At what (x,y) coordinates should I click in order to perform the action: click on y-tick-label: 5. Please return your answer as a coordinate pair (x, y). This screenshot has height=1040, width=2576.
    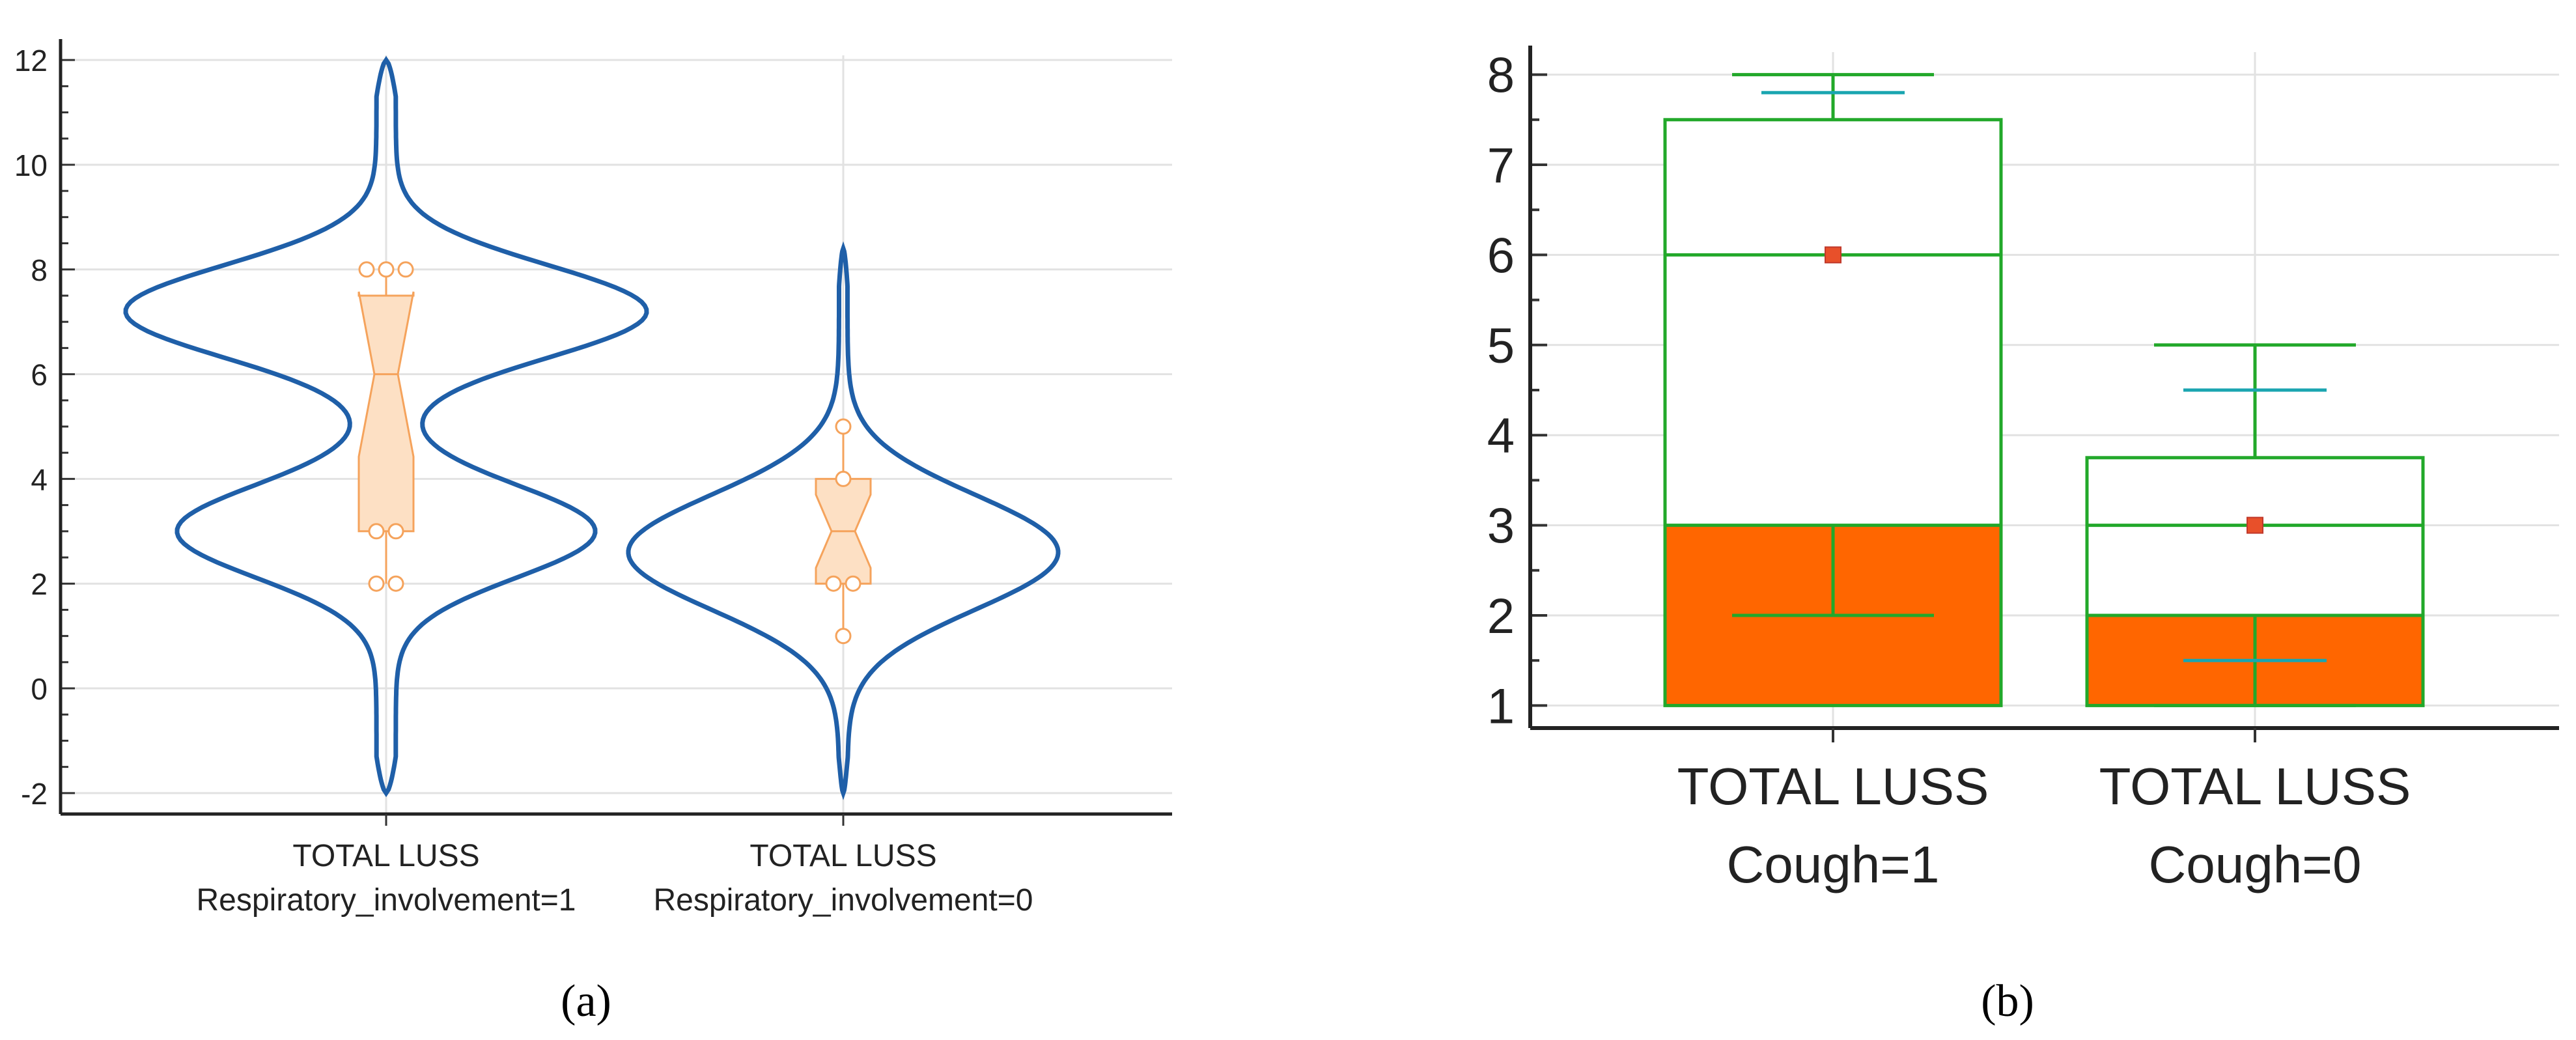
    Looking at the image, I should click on (1501, 346).